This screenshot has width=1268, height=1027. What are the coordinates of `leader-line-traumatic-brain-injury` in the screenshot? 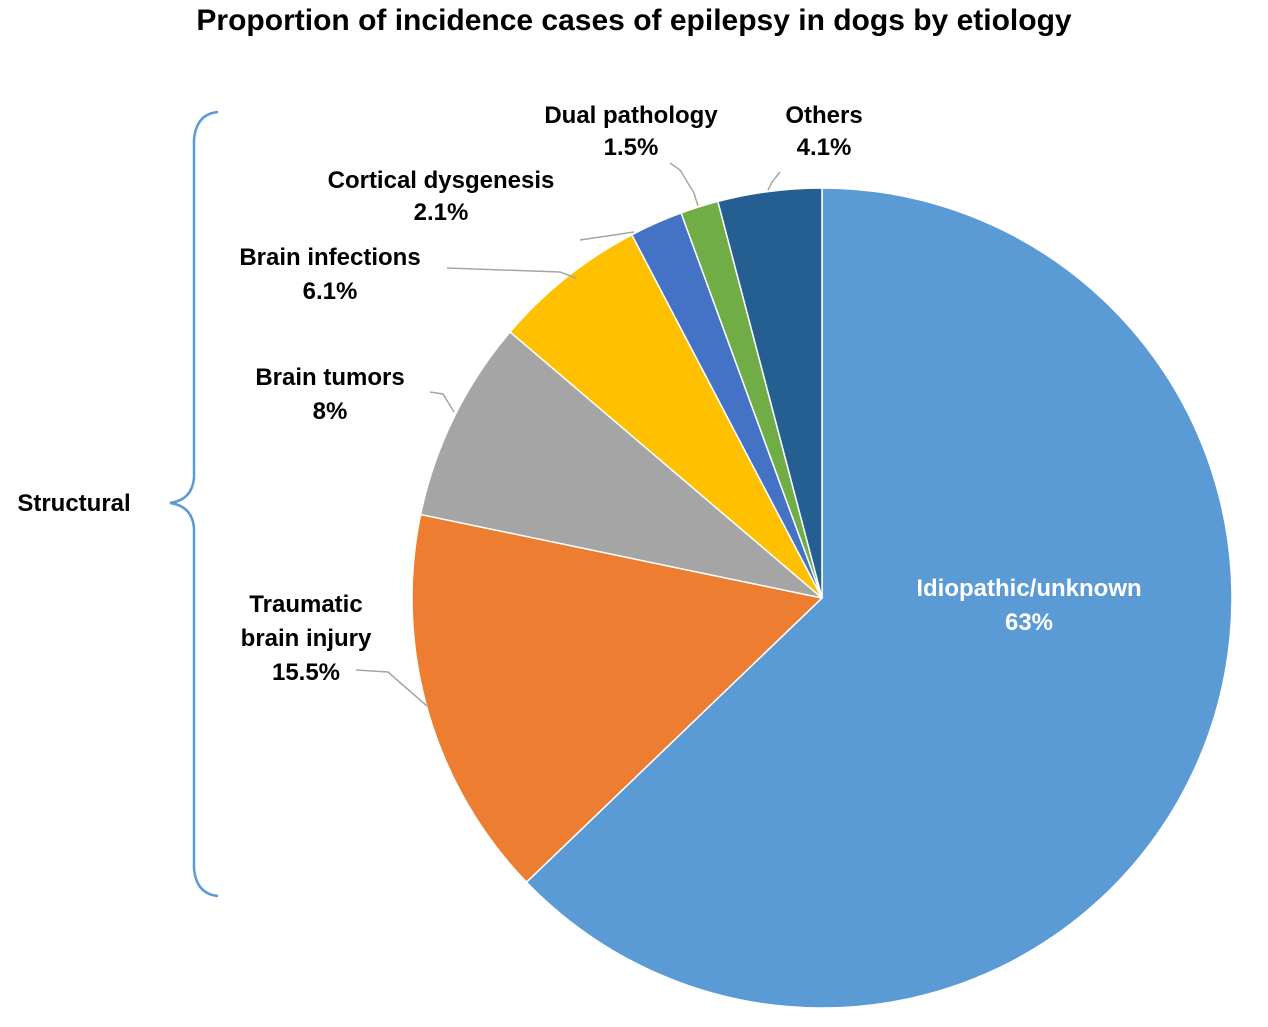 It's located at (391, 688).